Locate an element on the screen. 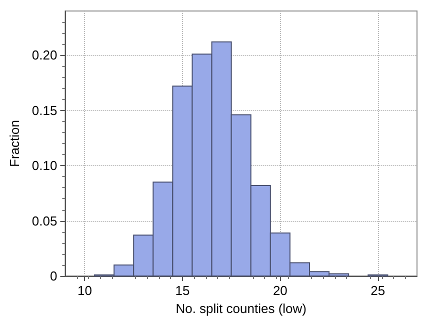  y-tick-label: 0.10 is located at coordinates (45, 166).